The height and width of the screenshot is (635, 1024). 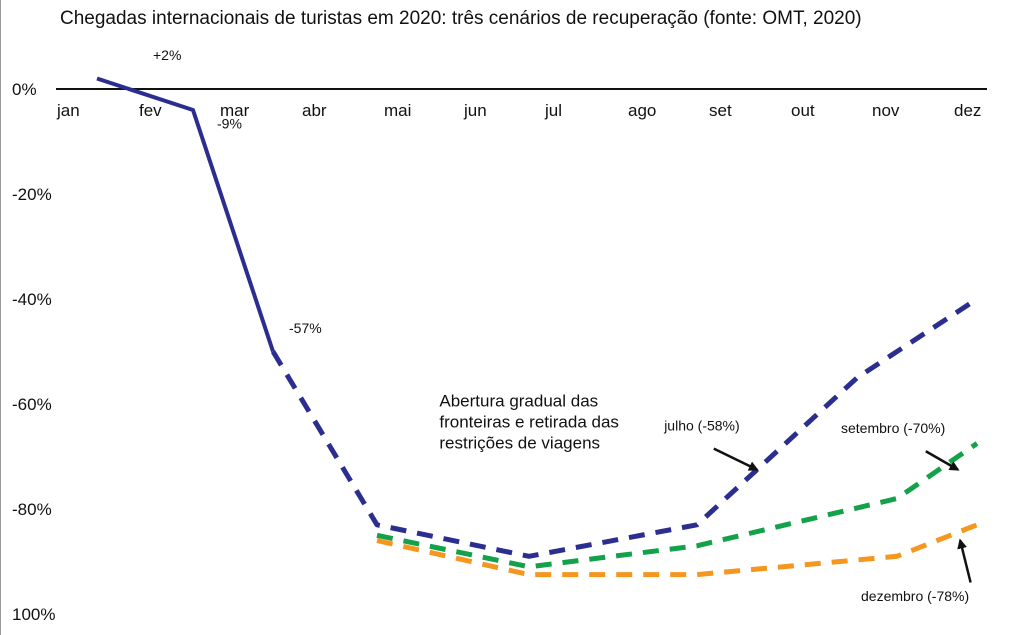 What do you see at coordinates (314, 110) in the screenshot?
I see `x-tick-label: abr` at bounding box center [314, 110].